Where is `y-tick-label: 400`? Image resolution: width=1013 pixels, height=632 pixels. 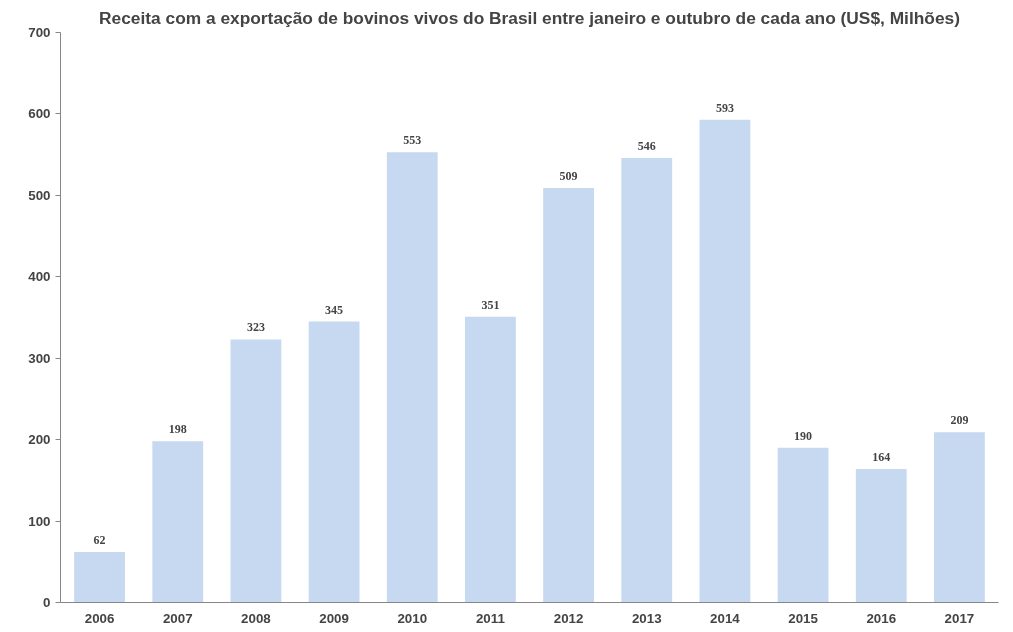 y-tick-label: 400 is located at coordinates (39, 277).